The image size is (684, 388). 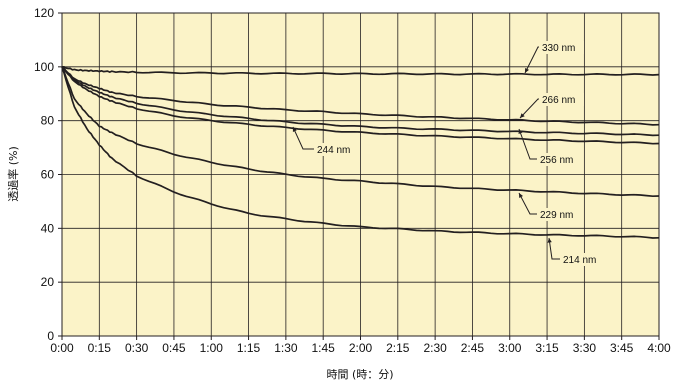 I want to click on x-tick-label: 1:30, so click(x=286, y=348).